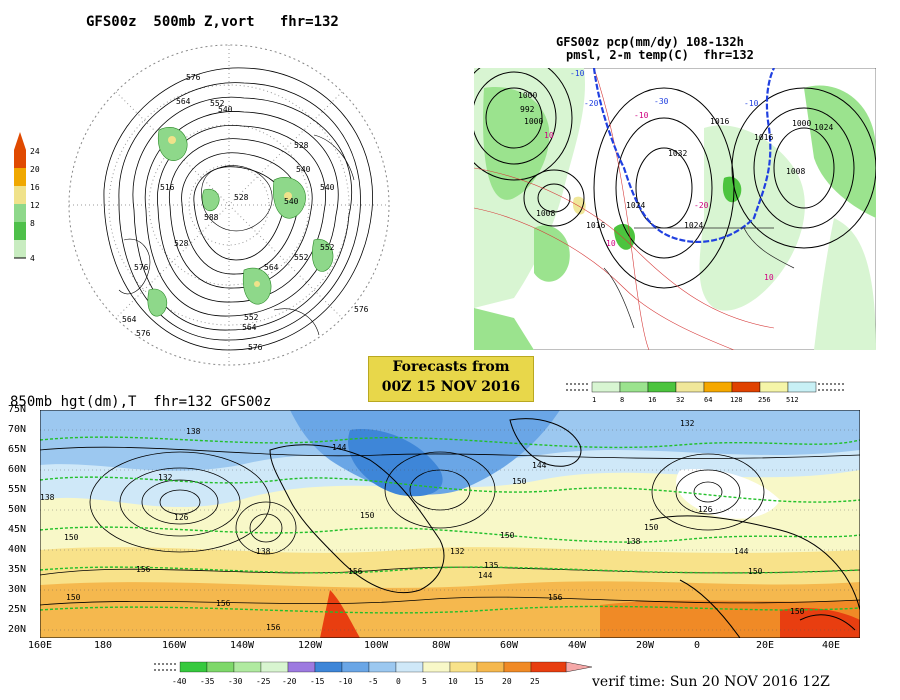 The width and height of the screenshot is (900, 700). I want to click on colorbar-label: 15, so click(479, 681).